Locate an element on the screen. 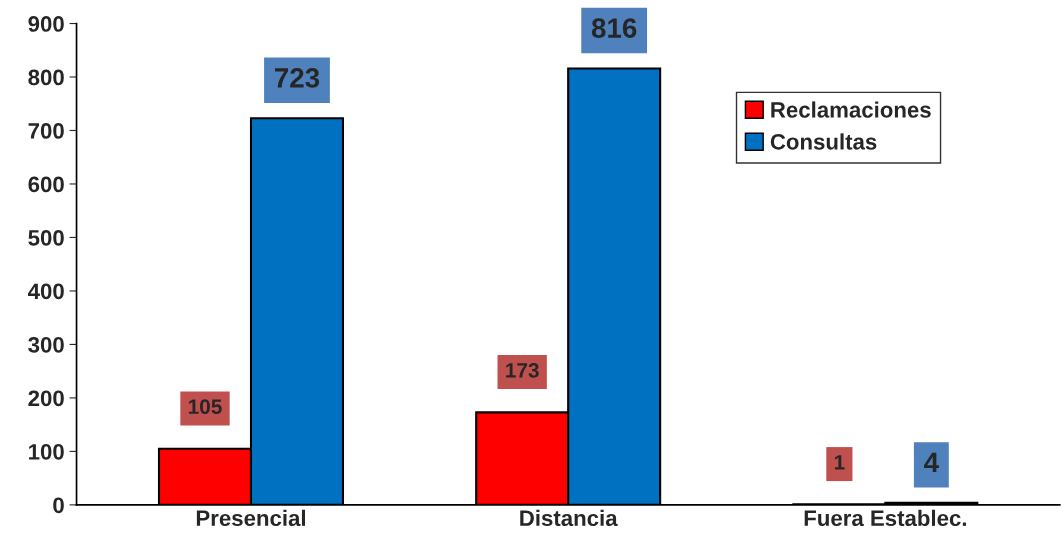 Image resolution: width=1063 pixels, height=547 pixels. legend-label: Consultas is located at coordinates (823, 141).